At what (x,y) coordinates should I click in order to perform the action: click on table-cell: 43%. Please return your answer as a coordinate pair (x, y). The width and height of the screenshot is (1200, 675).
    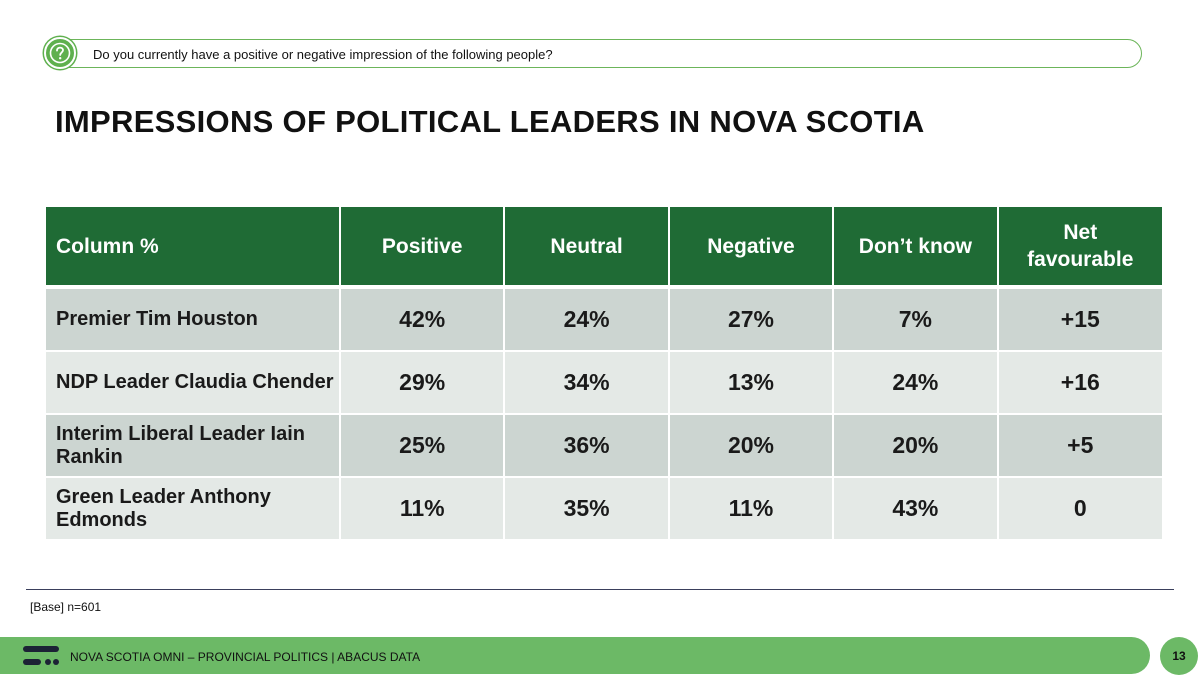
    Looking at the image, I should click on (916, 509).